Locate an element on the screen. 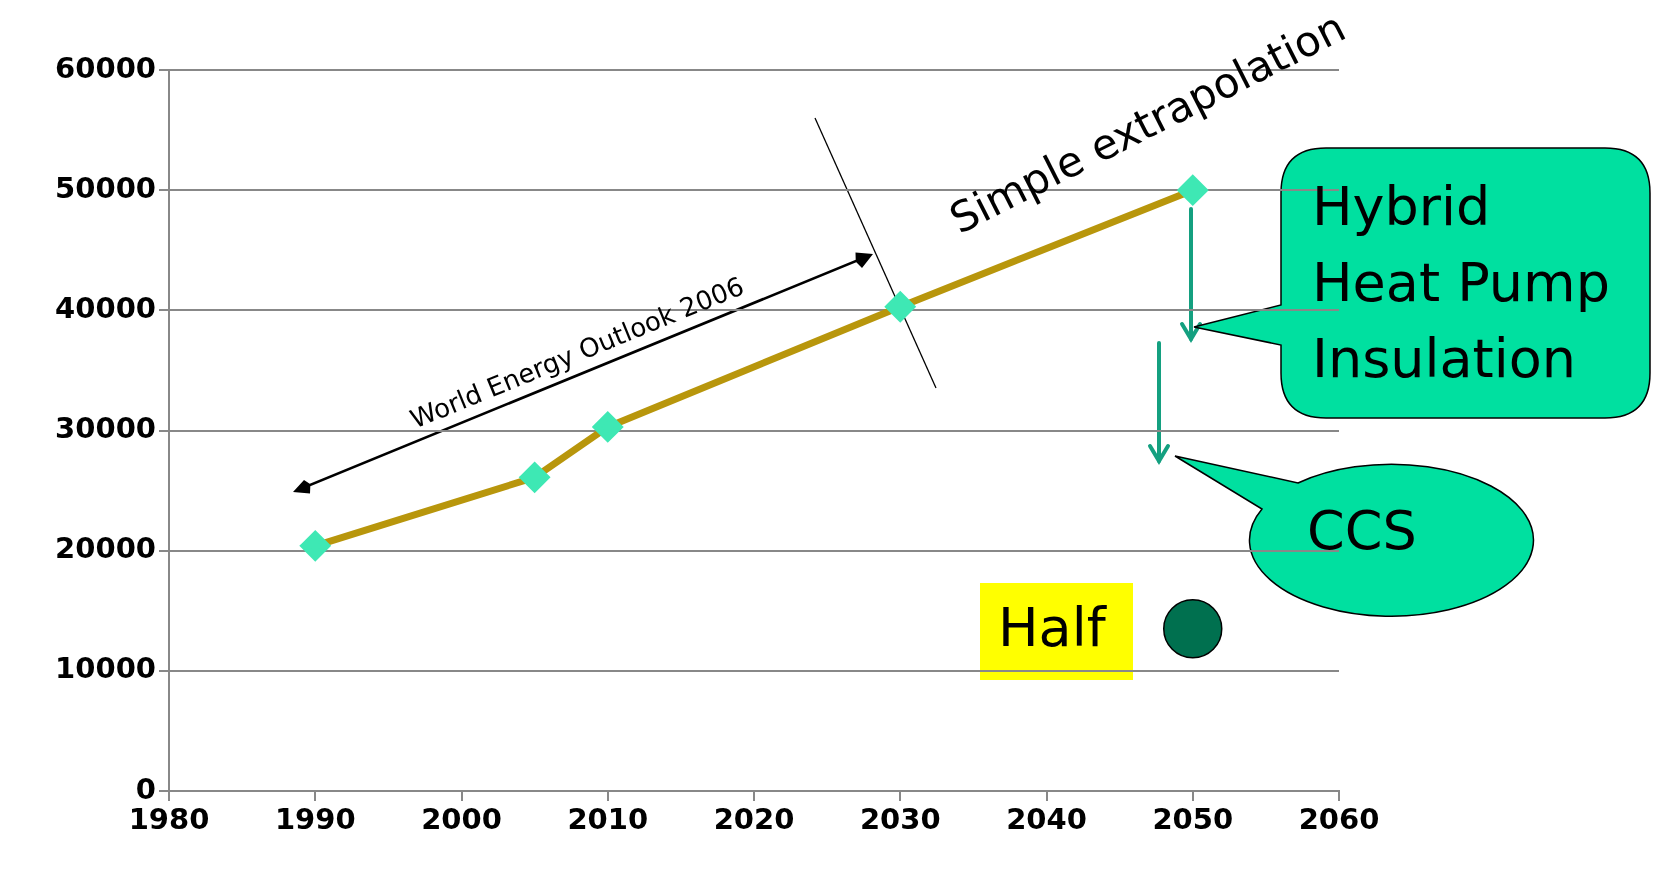 This screenshot has height=879, width=1653. x-tick-label: 2050 is located at coordinates (1193, 818).